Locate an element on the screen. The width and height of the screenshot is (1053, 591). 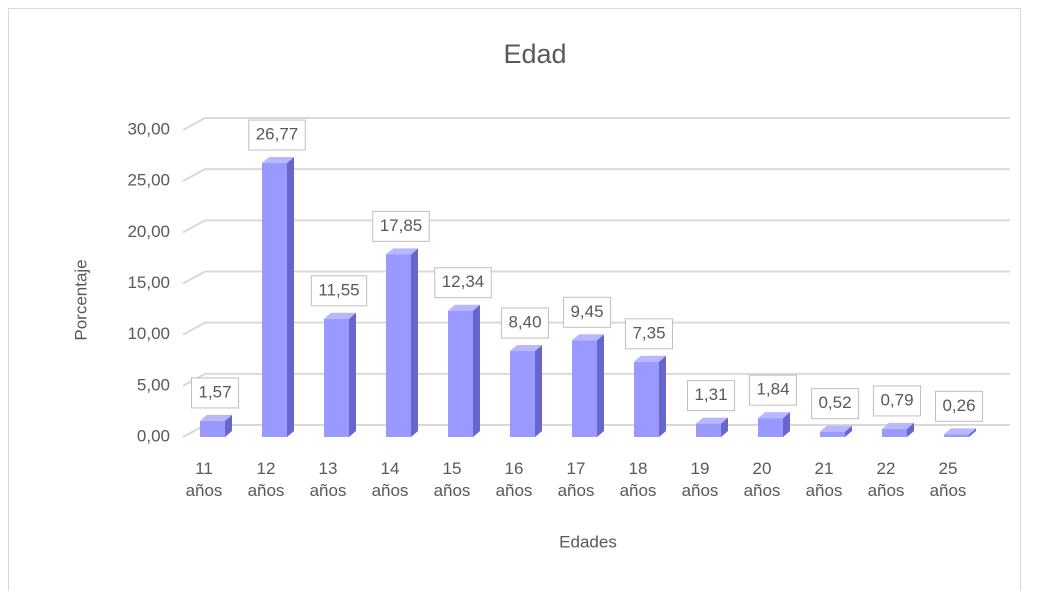
data-label: 12,34 is located at coordinates (463, 281).